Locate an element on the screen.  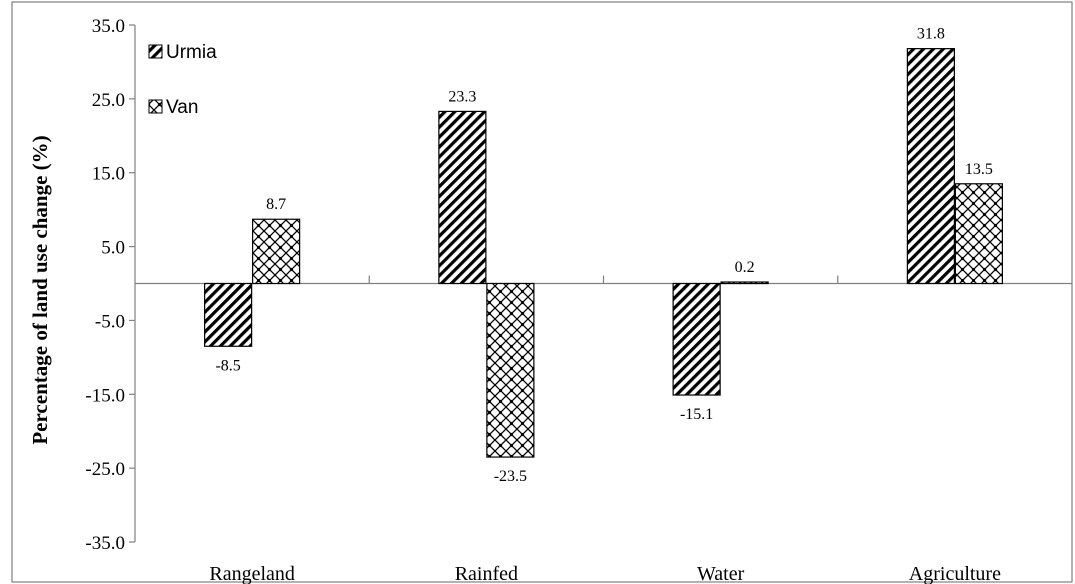
y-axis-title: Percentage of land use change (%) is located at coordinates (40, 289).